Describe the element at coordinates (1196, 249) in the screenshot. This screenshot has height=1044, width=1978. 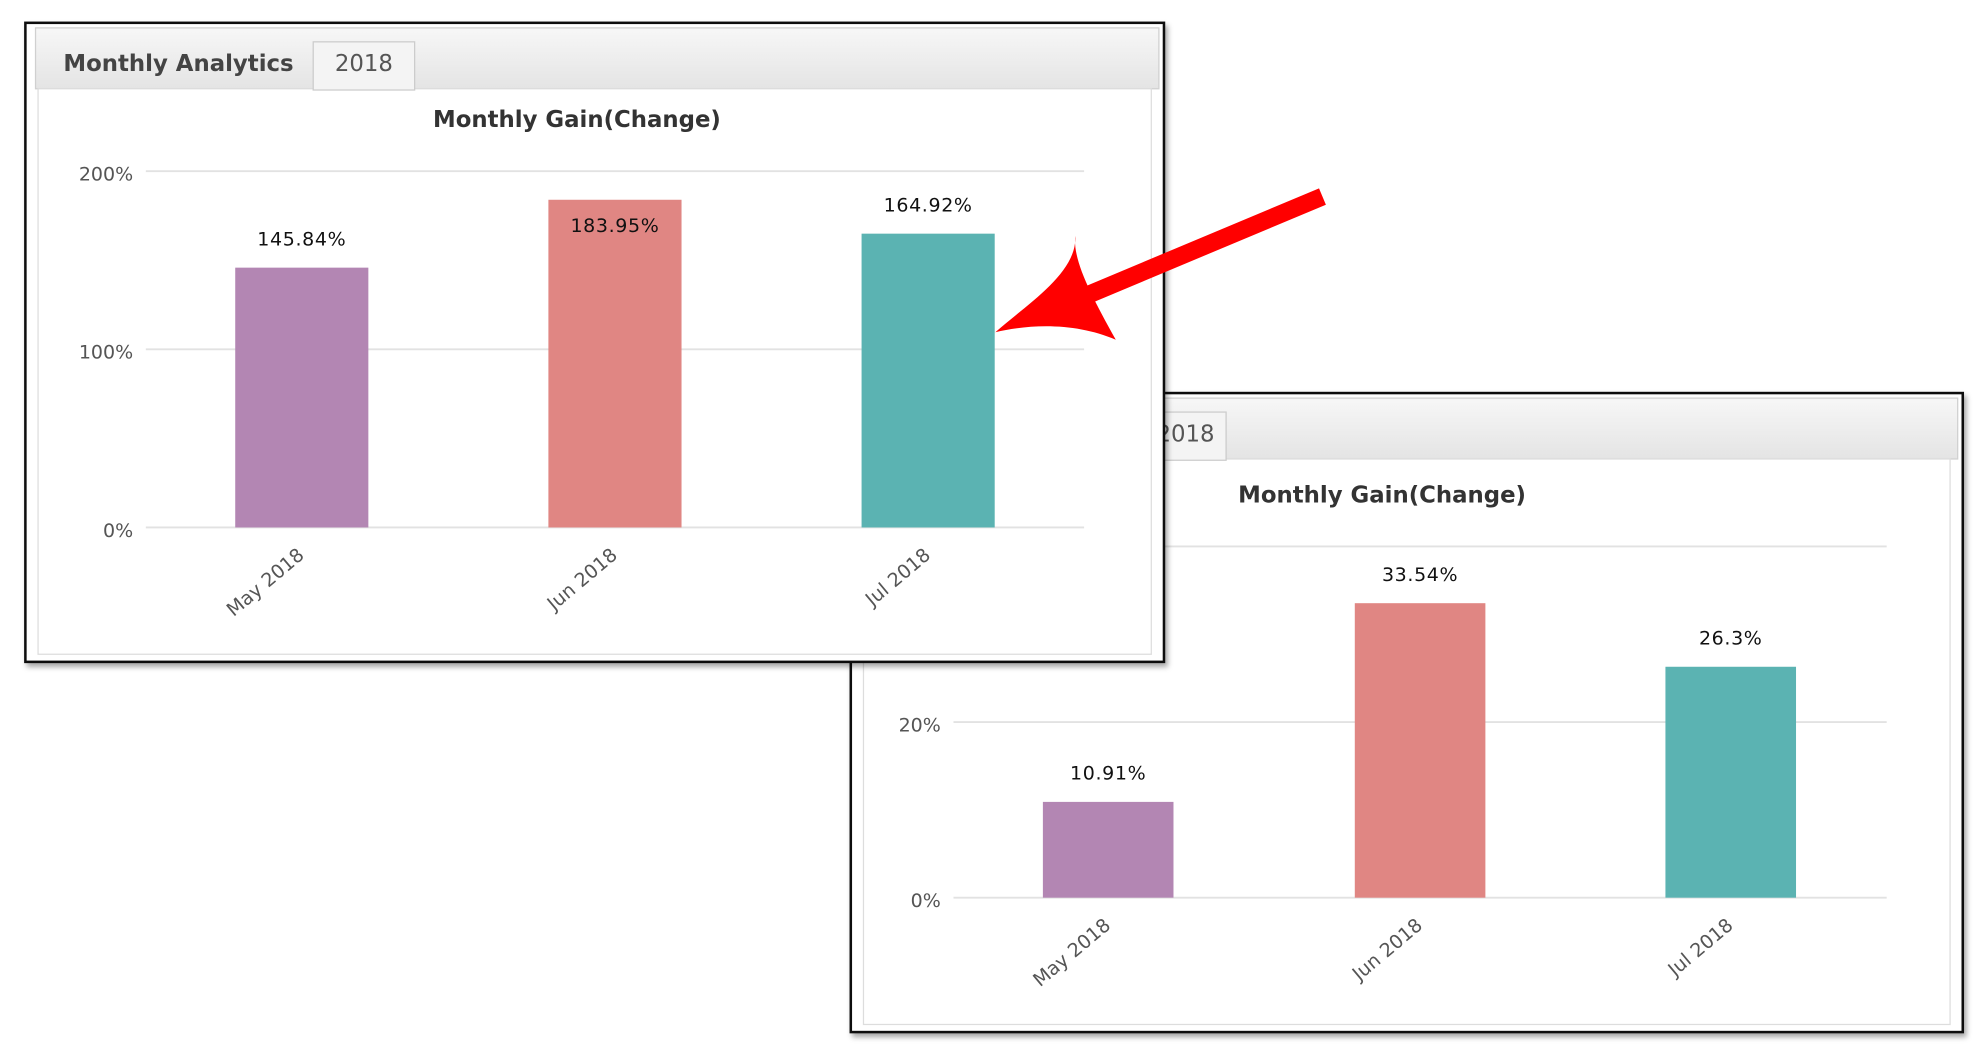
I see `arrow-shaft` at that location.